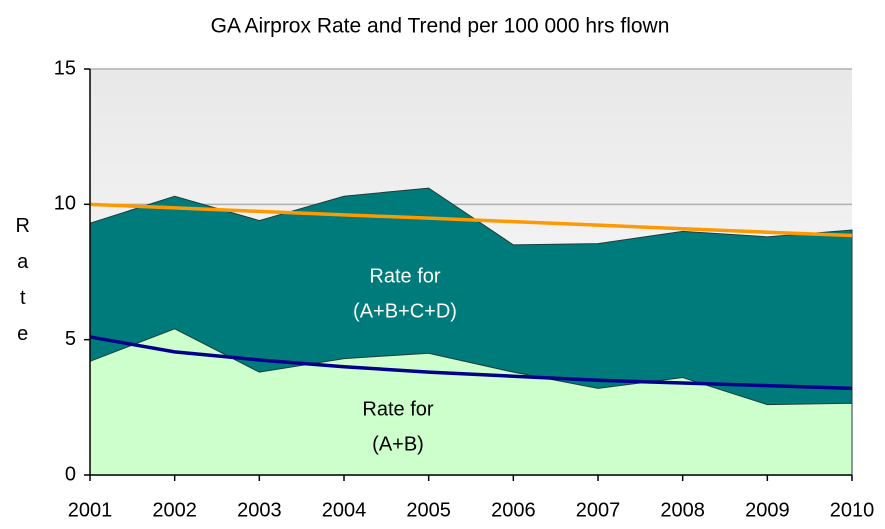 The image size is (885, 529). Describe the element at coordinates (682, 510) in the screenshot. I see `x-tick-label: 2008` at that location.